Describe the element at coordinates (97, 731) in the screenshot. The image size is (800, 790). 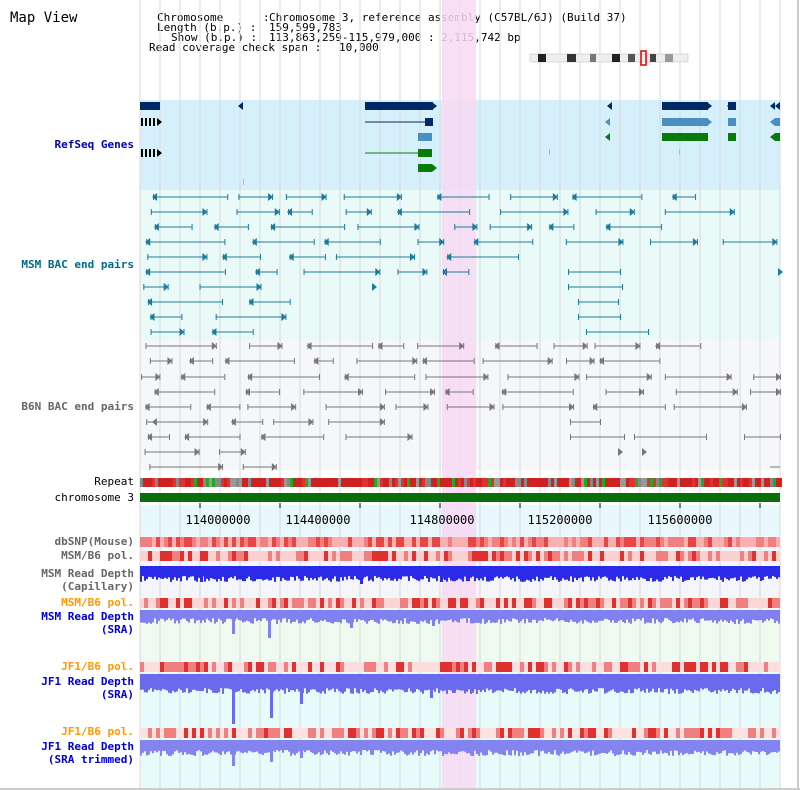
I see `jf1-b6-pol-trim-label: JF1/B6 pol.` at that location.